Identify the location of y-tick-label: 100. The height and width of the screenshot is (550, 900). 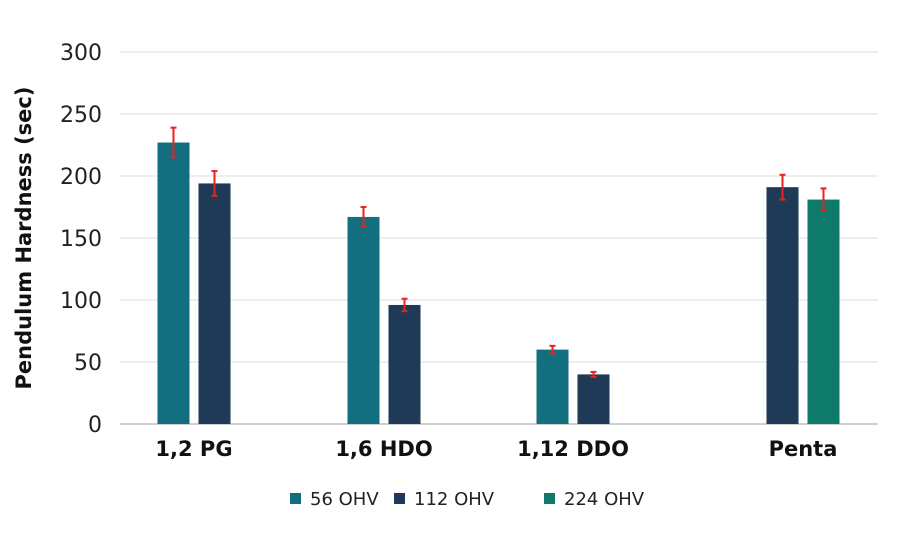
(81, 301).